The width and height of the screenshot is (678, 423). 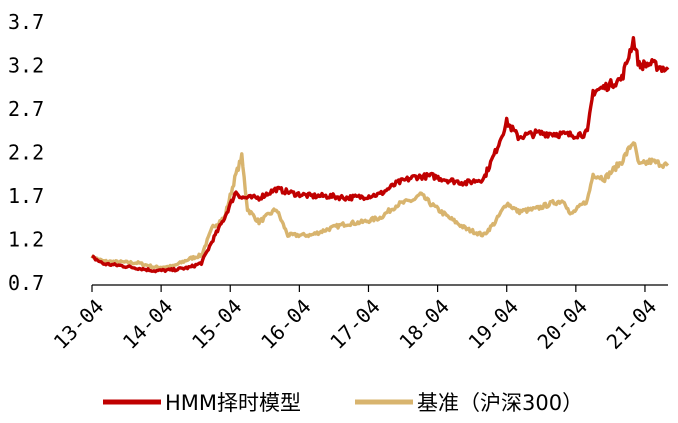 I want to click on x-tick-label: 13-04, so click(x=79, y=324).